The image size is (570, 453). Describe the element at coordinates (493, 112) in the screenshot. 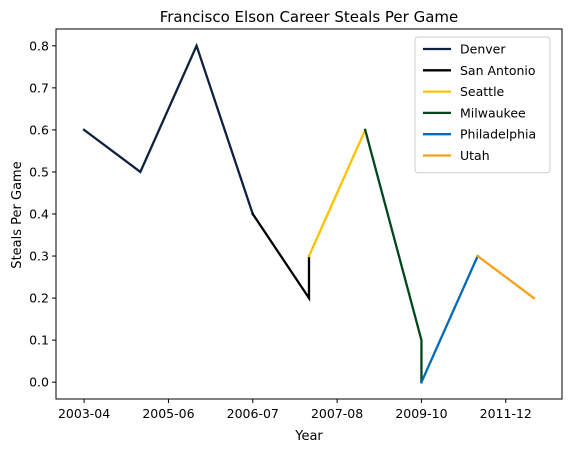

I see `legend-label: Milwaukee` at that location.